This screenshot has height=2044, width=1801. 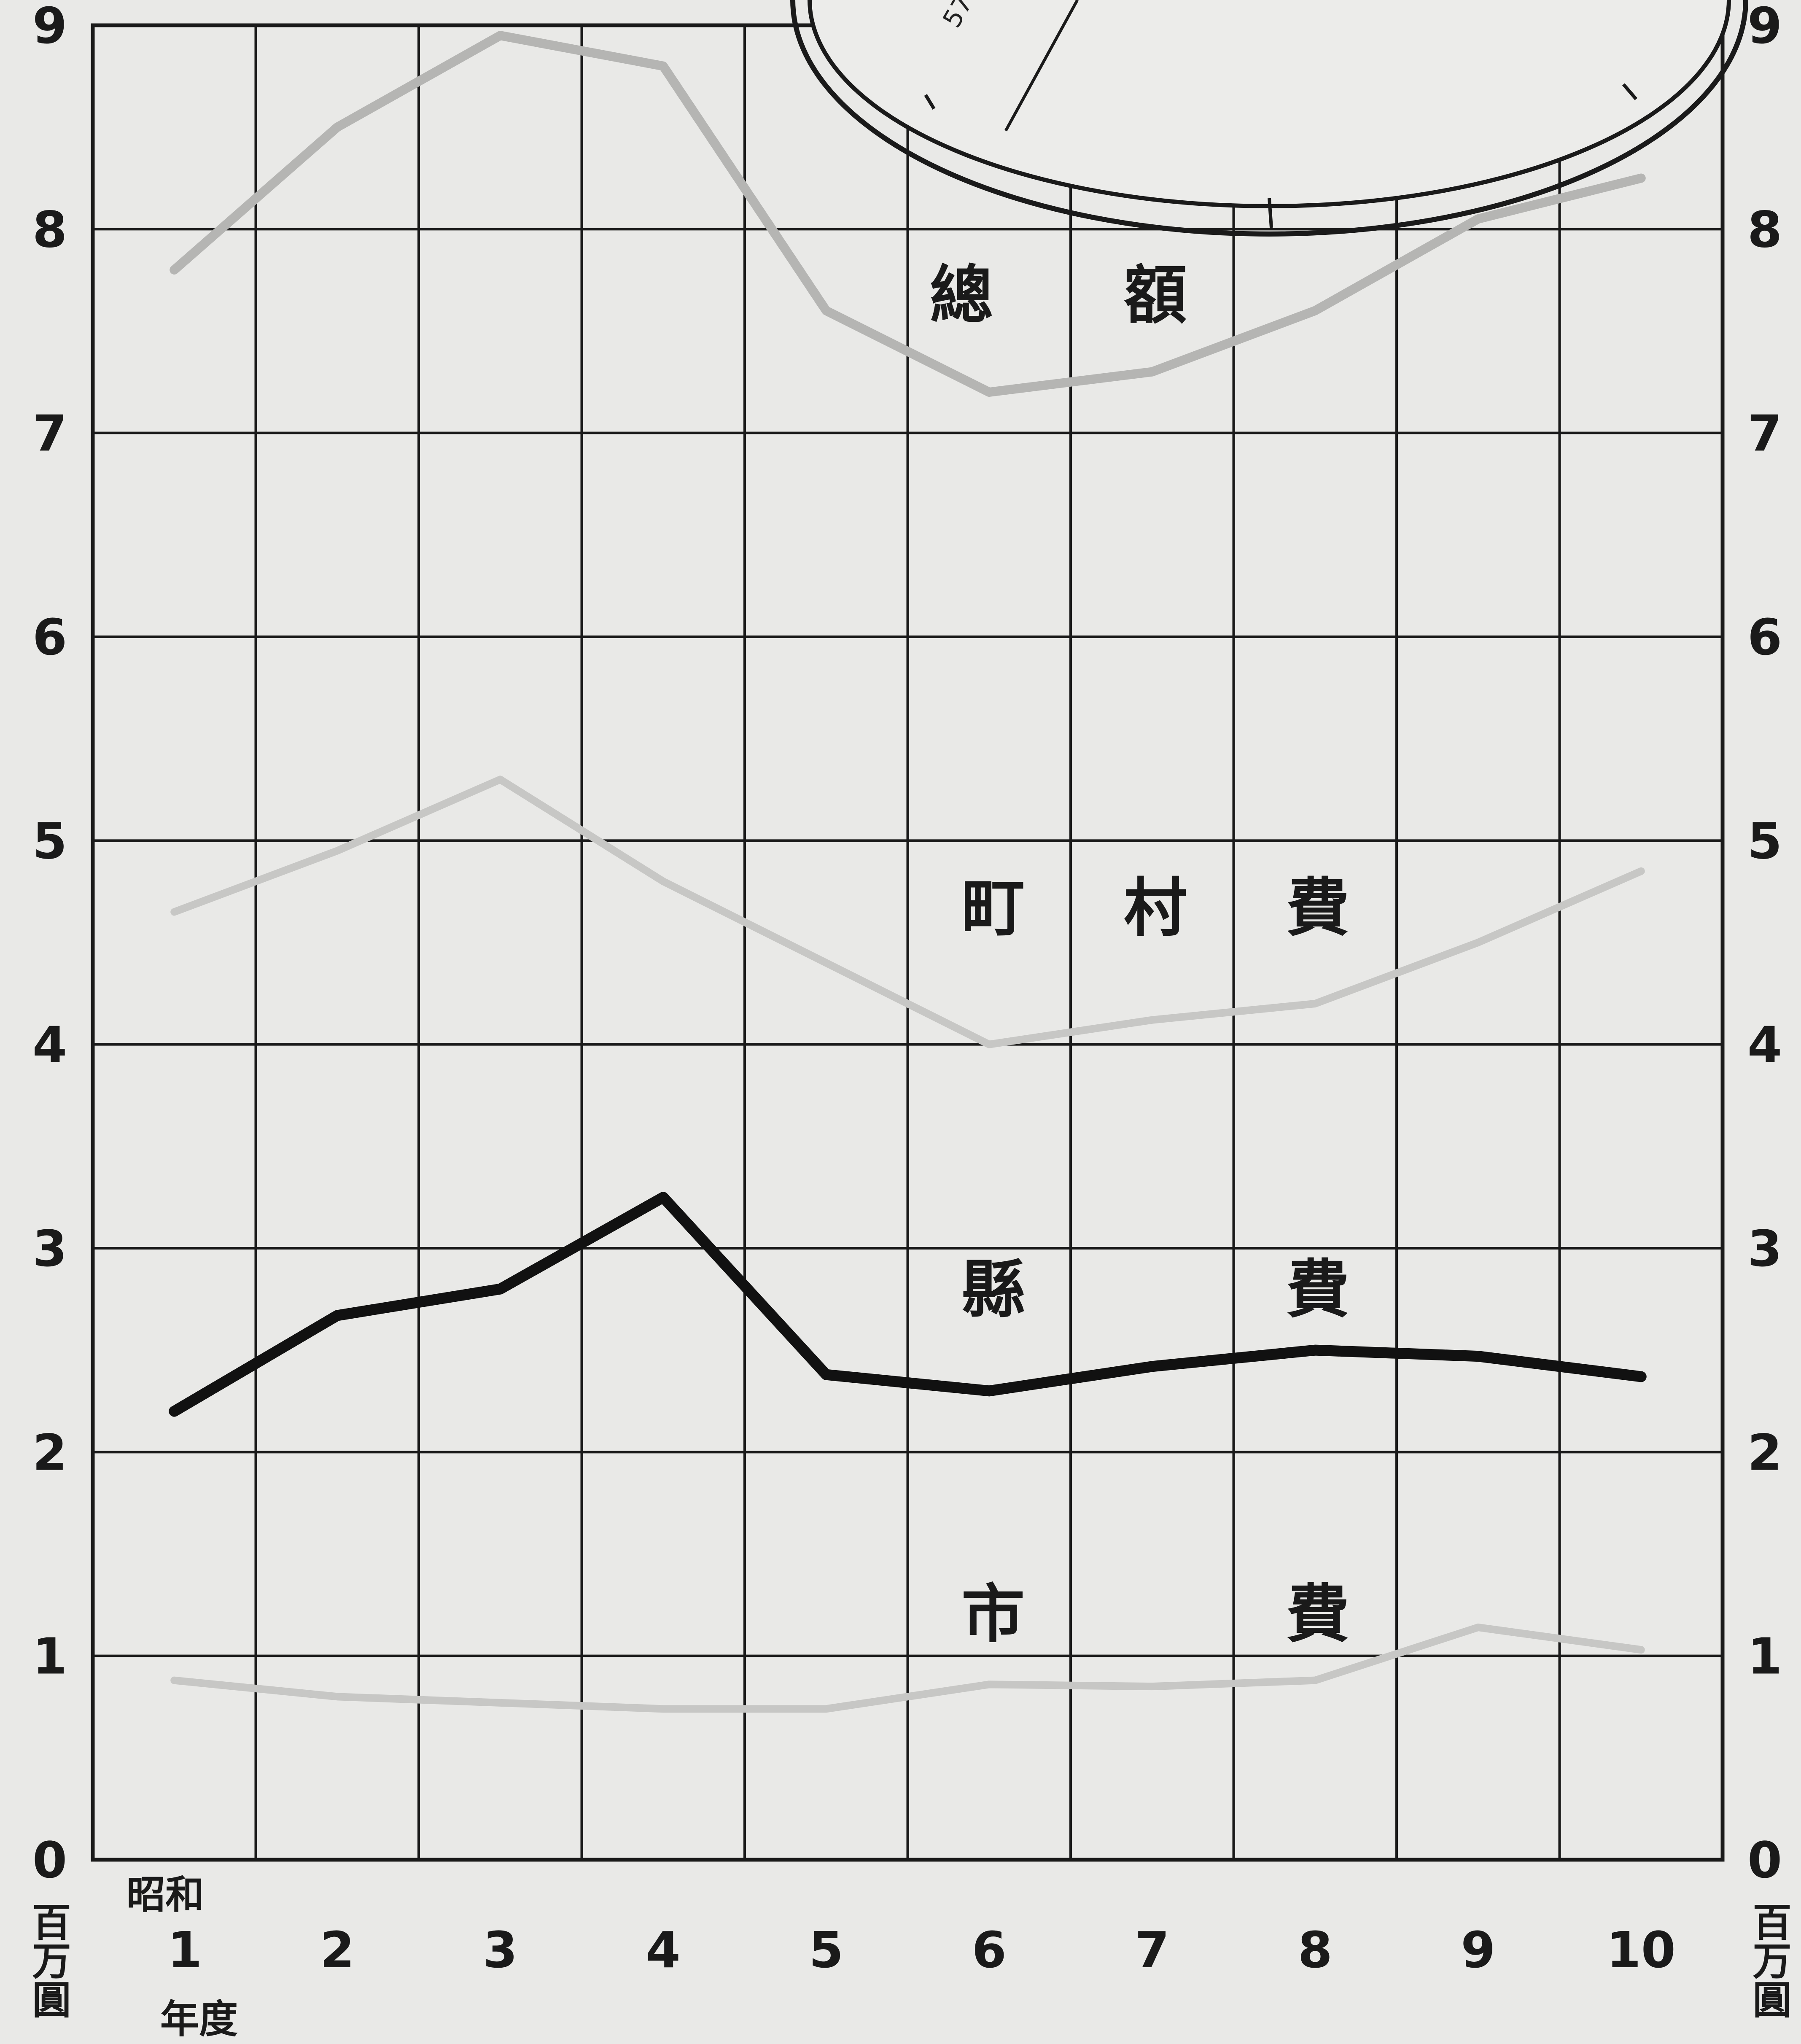 What do you see at coordinates (1317, 908) in the screenshot?
I see `label-town-char-3: 費` at bounding box center [1317, 908].